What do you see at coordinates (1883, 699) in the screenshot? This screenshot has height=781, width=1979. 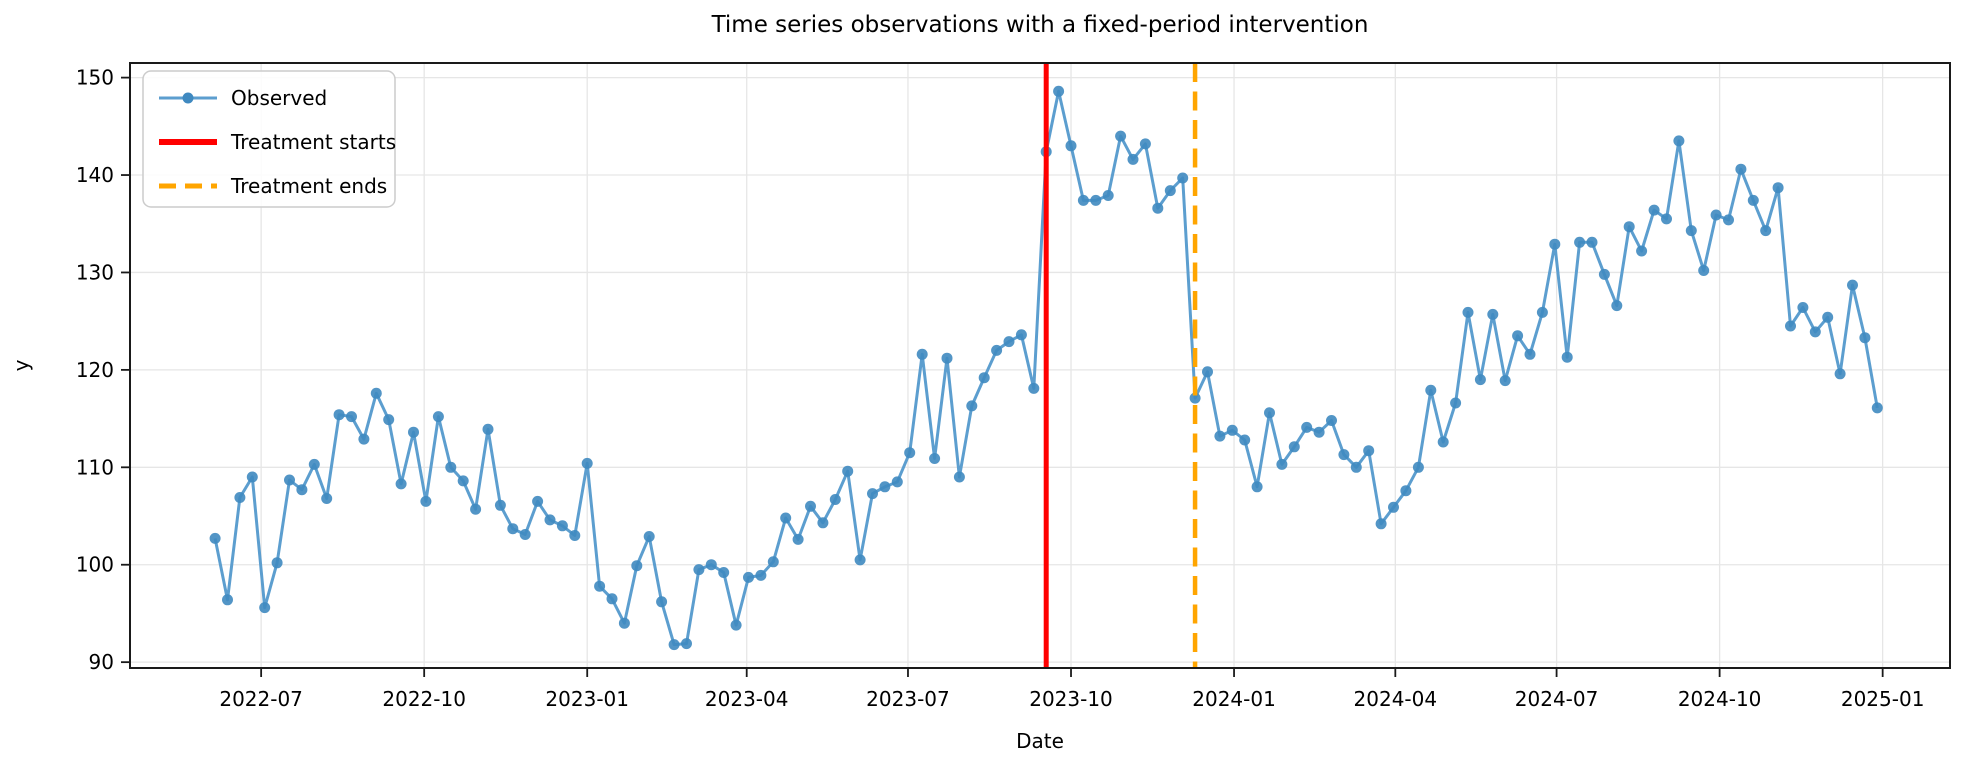 I see `x-tick-label: 2025-01` at bounding box center [1883, 699].